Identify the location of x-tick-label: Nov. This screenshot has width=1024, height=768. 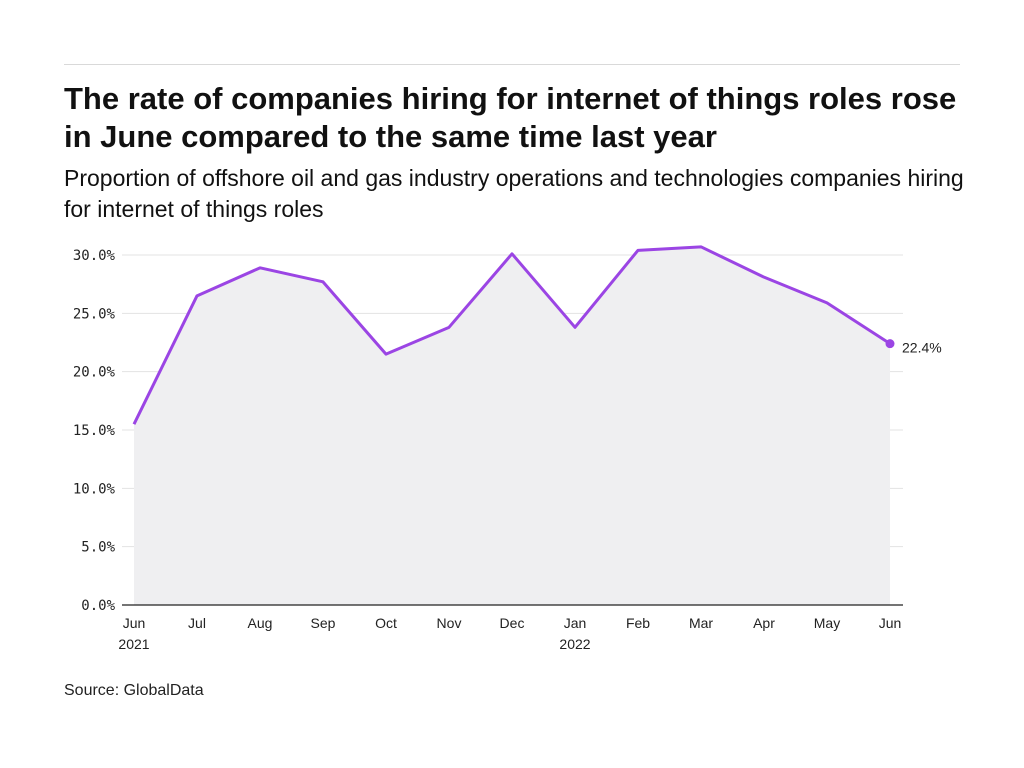
(449, 623).